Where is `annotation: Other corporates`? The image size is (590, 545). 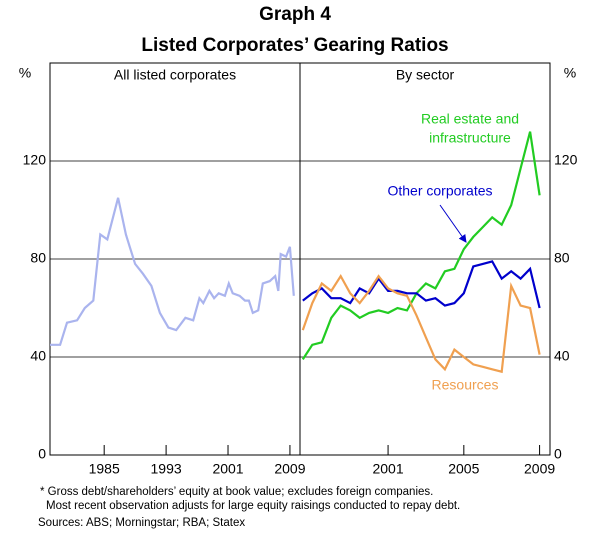
annotation: Other corporates is located at coordinates (439, 191).